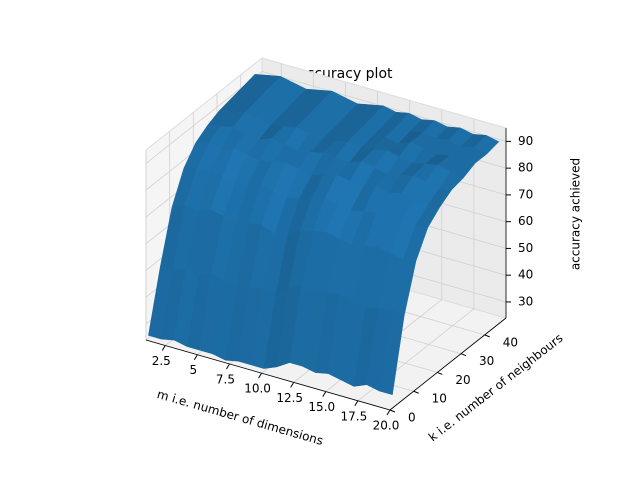 This screenshot has height=484, width=640. Describe the element at coordinates (321, 407) in the screenshot. I see `x-tick-label: 15.0` at that location.